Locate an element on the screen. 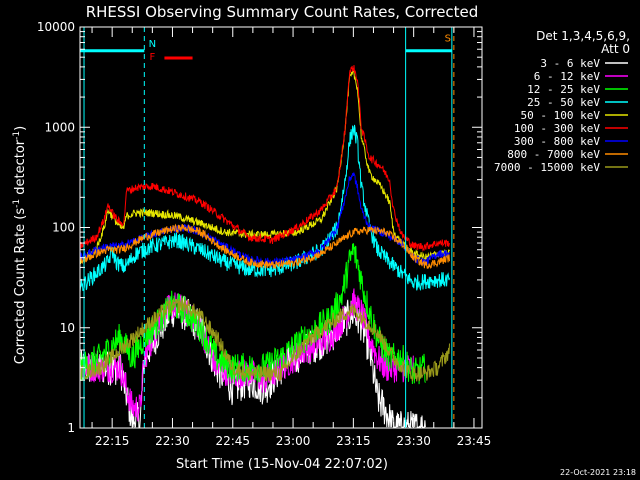  x-tick-label-4: 23:15 is located at coordinates (353, 441).